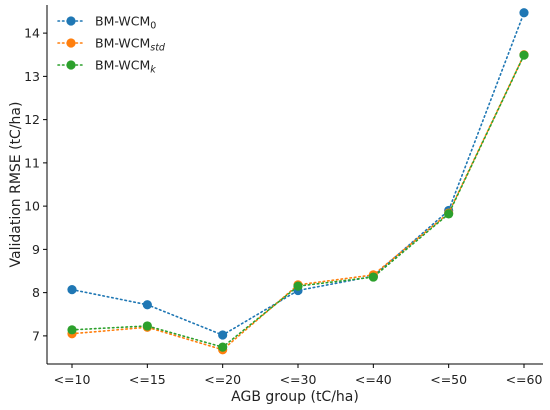 The width and height of the screenshot is (550, 410). What do you see at coordinates (32, 206) in the screenshot?
I see `y-tick-label: 10` at bounding box center [32, 206].